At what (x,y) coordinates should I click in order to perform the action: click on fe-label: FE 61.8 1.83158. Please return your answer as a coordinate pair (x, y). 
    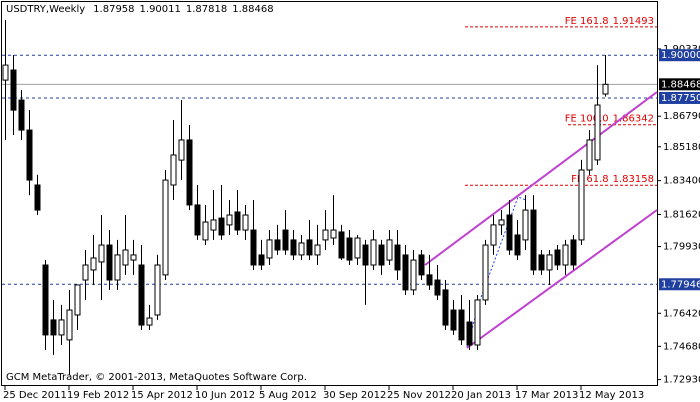
    Looking at the image, I should click on (612, 179).